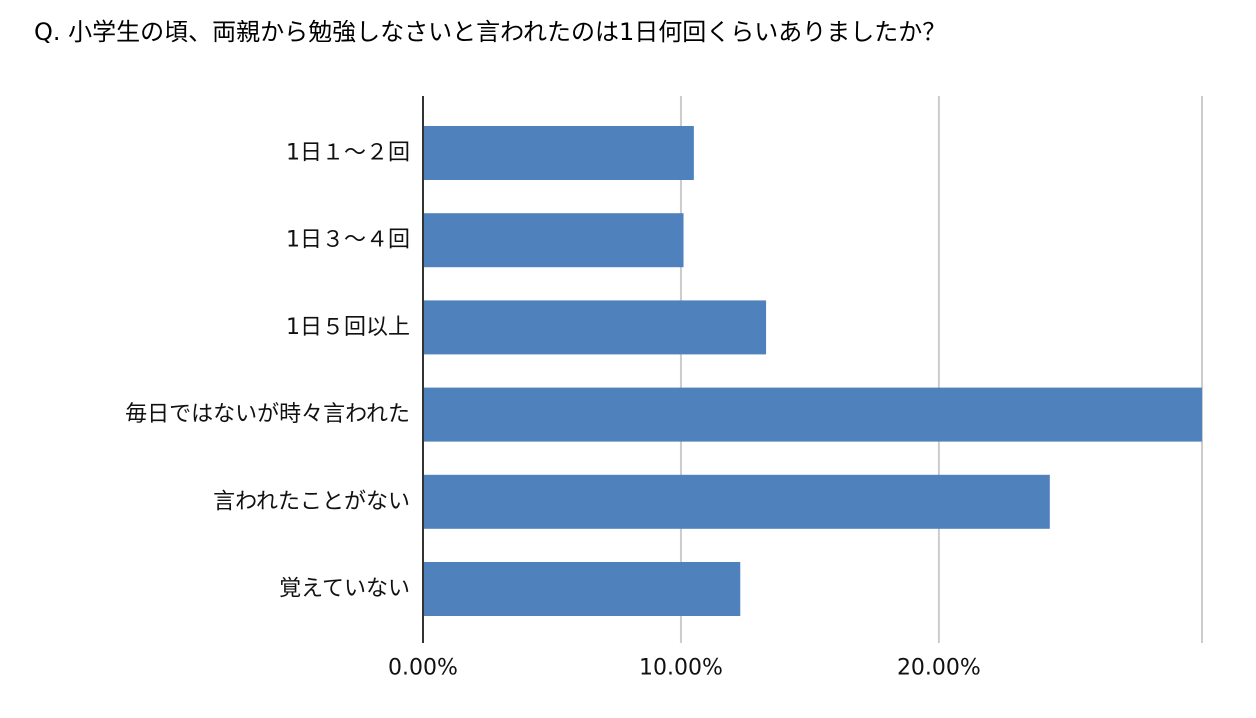 This screenshot has width=1256, height=718. I want to click on chart-title: Q. 小学生の頃、両親から勉強しなさいと言われたのは1日何回くらいありましたか？, so click(490, 32).